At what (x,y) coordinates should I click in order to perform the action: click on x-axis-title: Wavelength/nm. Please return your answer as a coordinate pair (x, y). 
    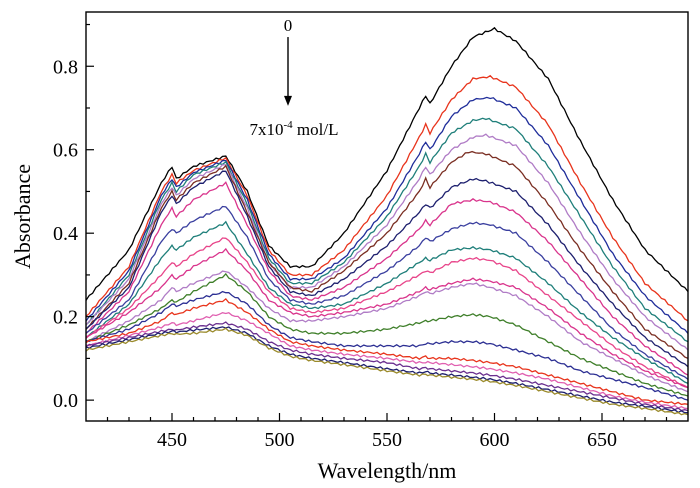
    Looking at the image, I should click on (387, 470).